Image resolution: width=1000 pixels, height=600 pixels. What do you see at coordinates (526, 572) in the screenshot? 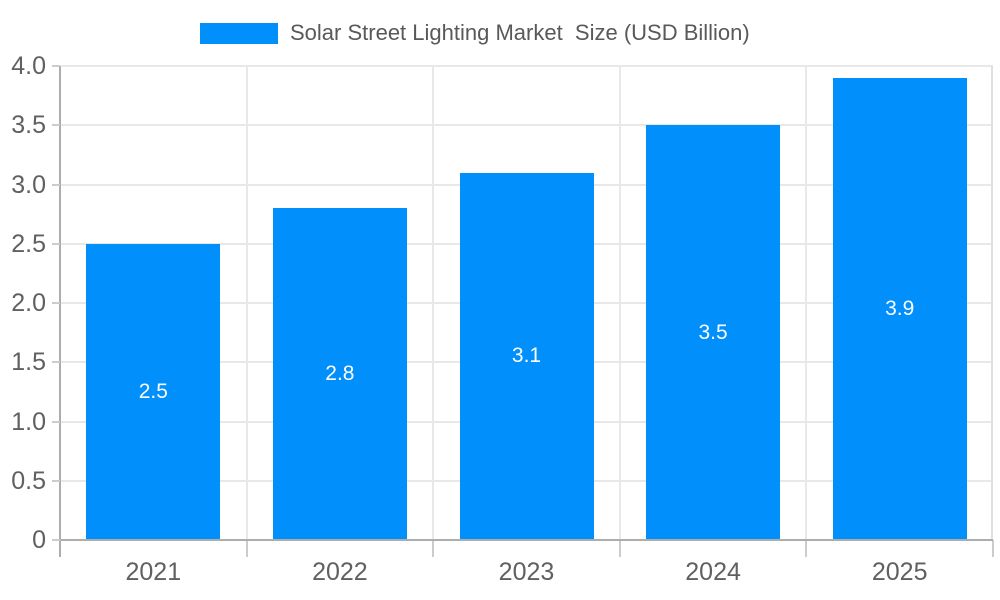
I see `x-tick-label: 2023` at bounding box center [526, 572].